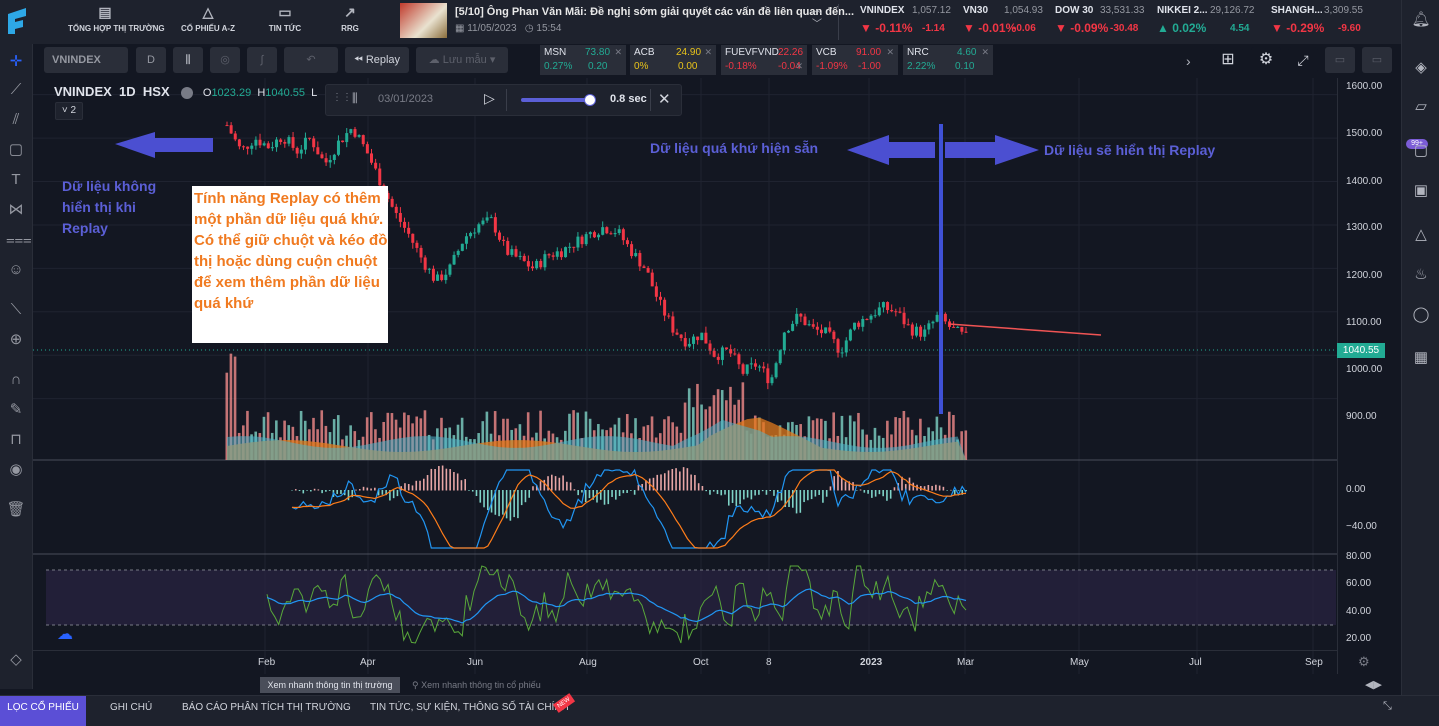  What do you see at coordinates (19, 239) in the screenshot?
I see `prediction-icon: ⩶` at bounding box center [19, 239].